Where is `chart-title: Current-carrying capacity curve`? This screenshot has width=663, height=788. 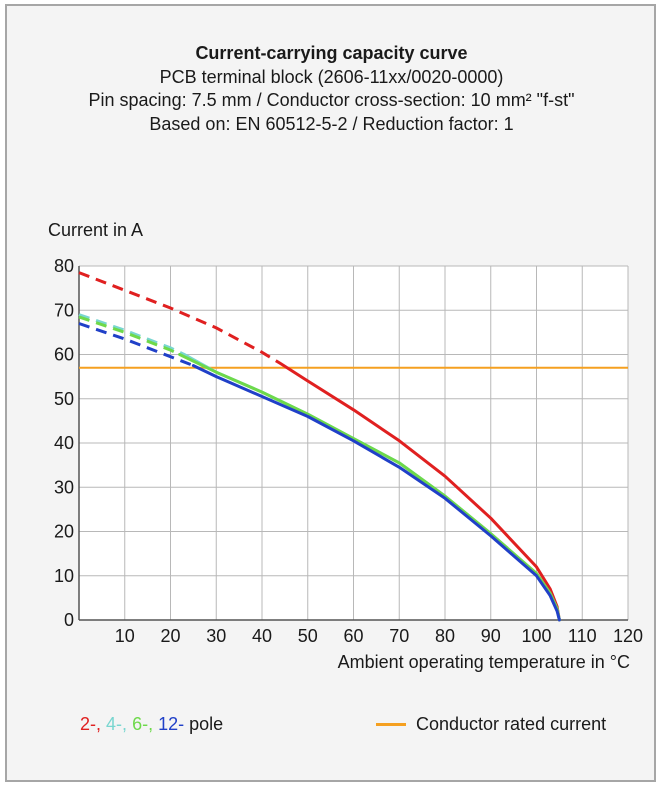 chart-title: Current-carrying capacity curve is located at coordinates (331, 53).